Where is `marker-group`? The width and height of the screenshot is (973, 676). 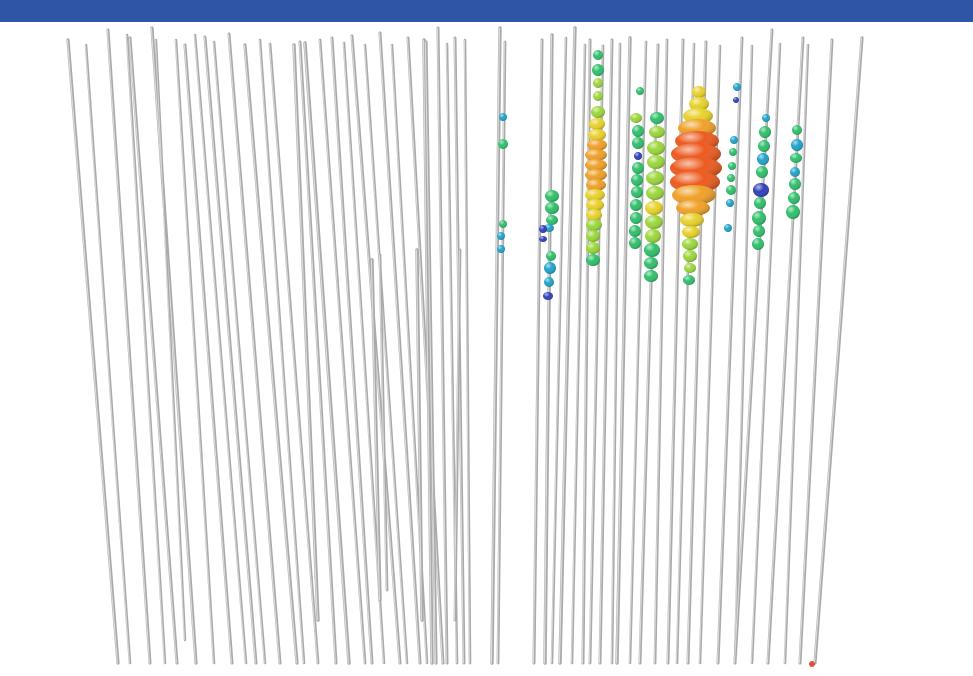
marker-group is located at coordinates (812, 664).